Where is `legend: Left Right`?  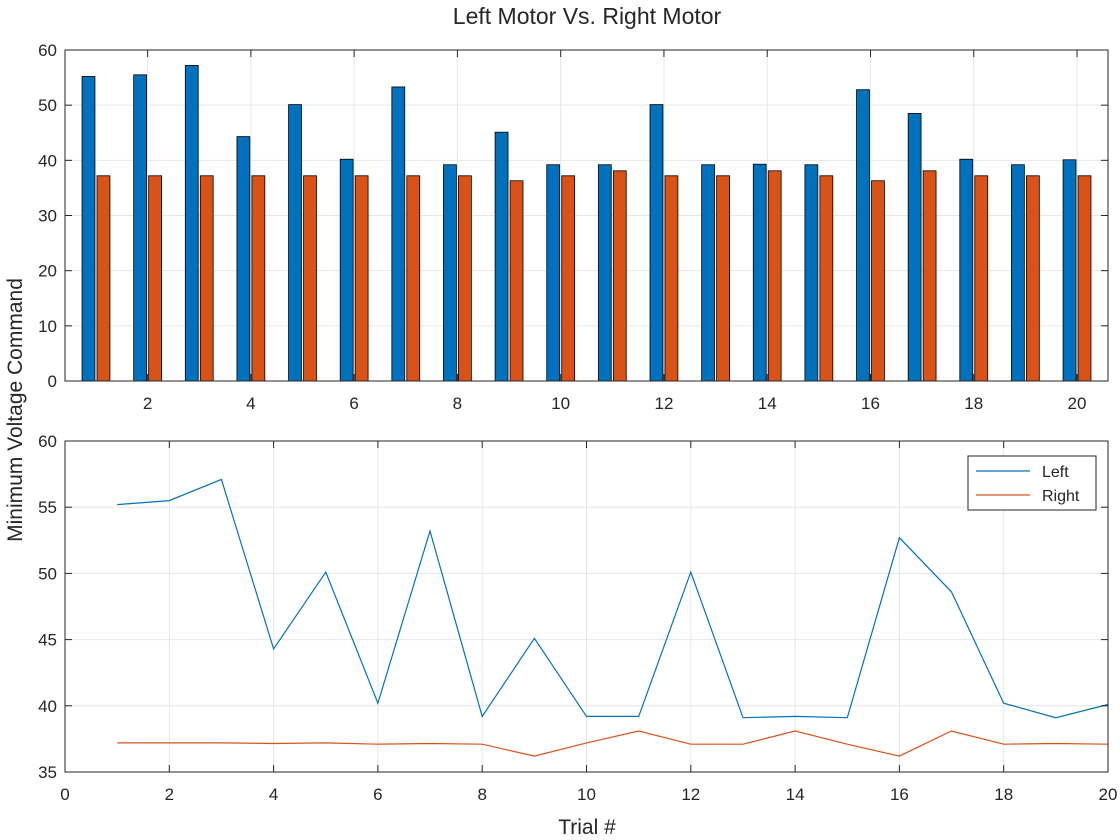 legend: Left Right is located at coordinates (1032, 483).